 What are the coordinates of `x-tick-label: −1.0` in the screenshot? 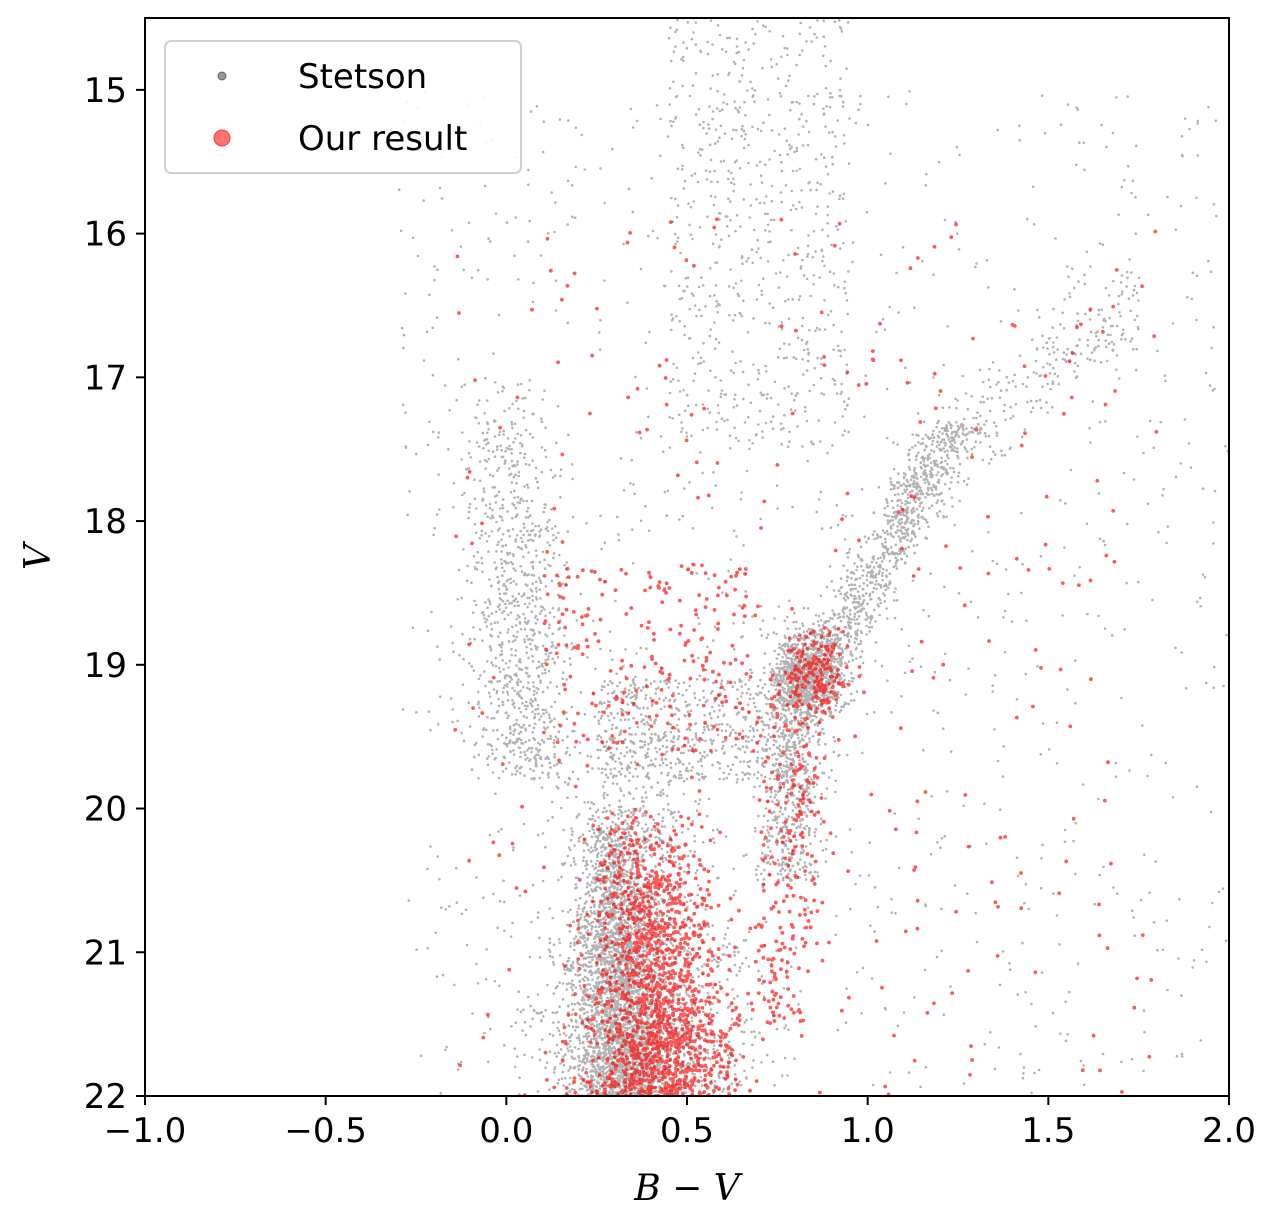 It's located at (145, 1131).